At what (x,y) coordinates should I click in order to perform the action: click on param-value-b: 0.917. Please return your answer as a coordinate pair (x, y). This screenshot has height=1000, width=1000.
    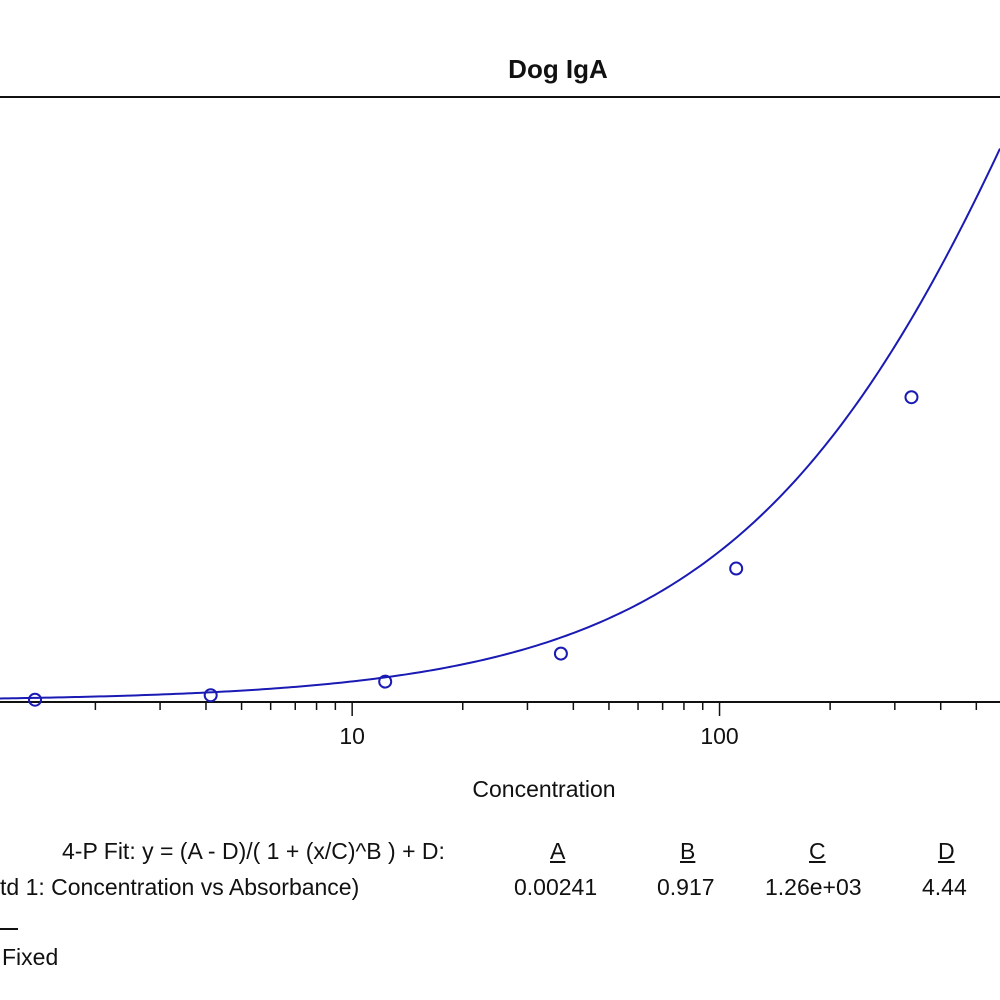
    Looking at the image, I should click on (686, 887).